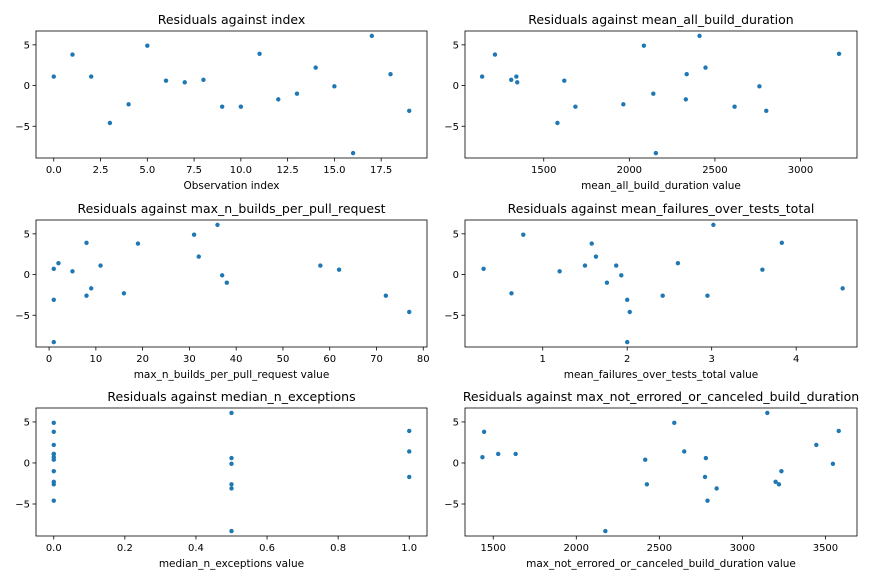 The height and width of the screenshot is (587, 871). I want to click on x-axis-label: mean_failures_over_tests_total value, so click(661, 375).